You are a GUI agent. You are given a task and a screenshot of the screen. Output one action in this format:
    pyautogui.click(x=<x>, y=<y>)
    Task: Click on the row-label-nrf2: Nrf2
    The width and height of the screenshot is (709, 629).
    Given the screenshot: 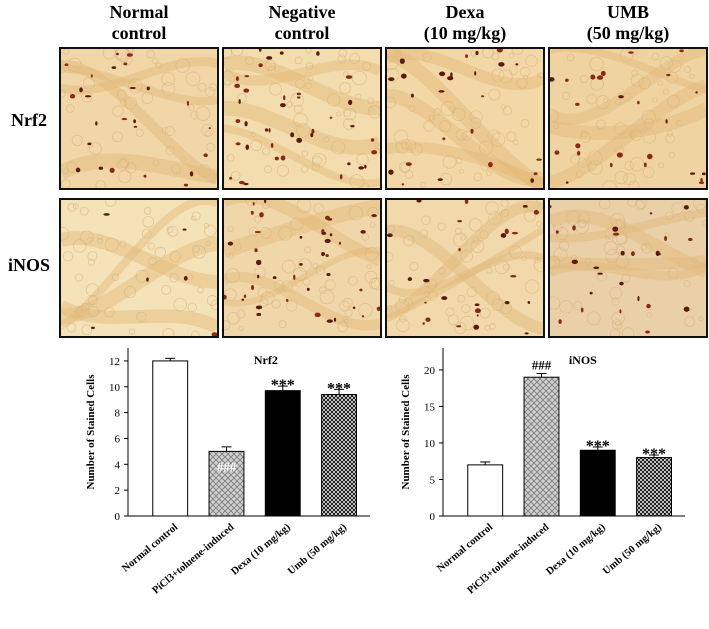 What is the action you would take?
    pyautogui.click(x=29, y=120)
    